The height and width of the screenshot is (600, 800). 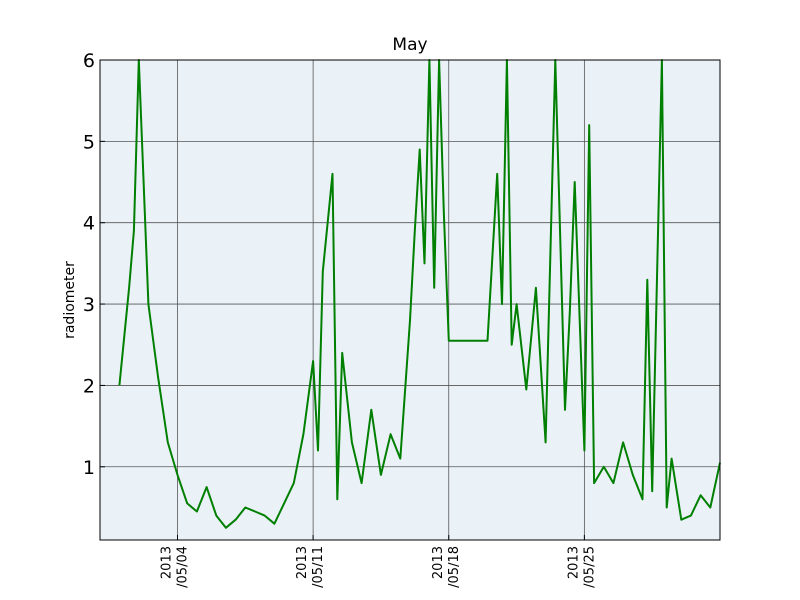 I want to click on y-tick-label-5: 6, so click(x=89, y=61).